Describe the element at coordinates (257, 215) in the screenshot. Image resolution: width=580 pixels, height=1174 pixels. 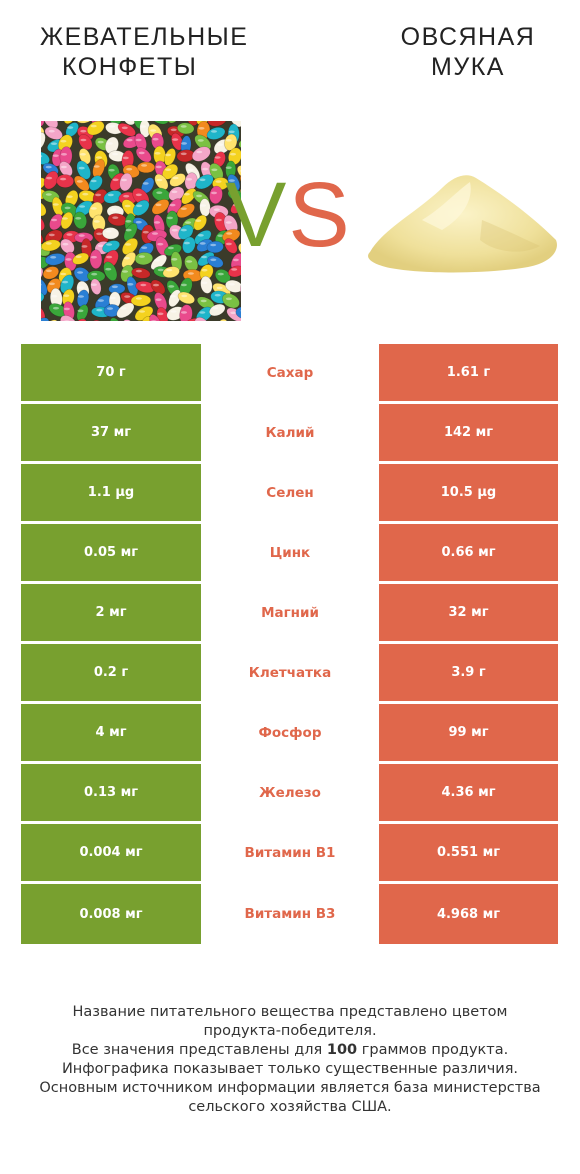
I see `vs-v-letter: V` at that location.